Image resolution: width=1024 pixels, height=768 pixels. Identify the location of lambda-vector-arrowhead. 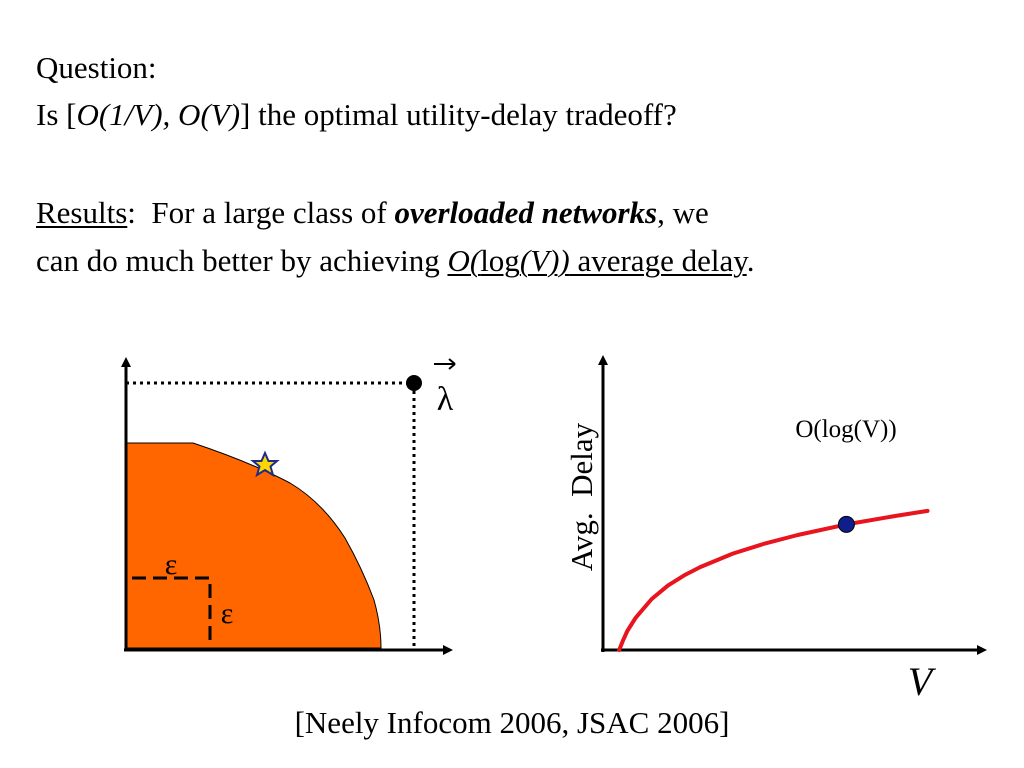
(452, 364).